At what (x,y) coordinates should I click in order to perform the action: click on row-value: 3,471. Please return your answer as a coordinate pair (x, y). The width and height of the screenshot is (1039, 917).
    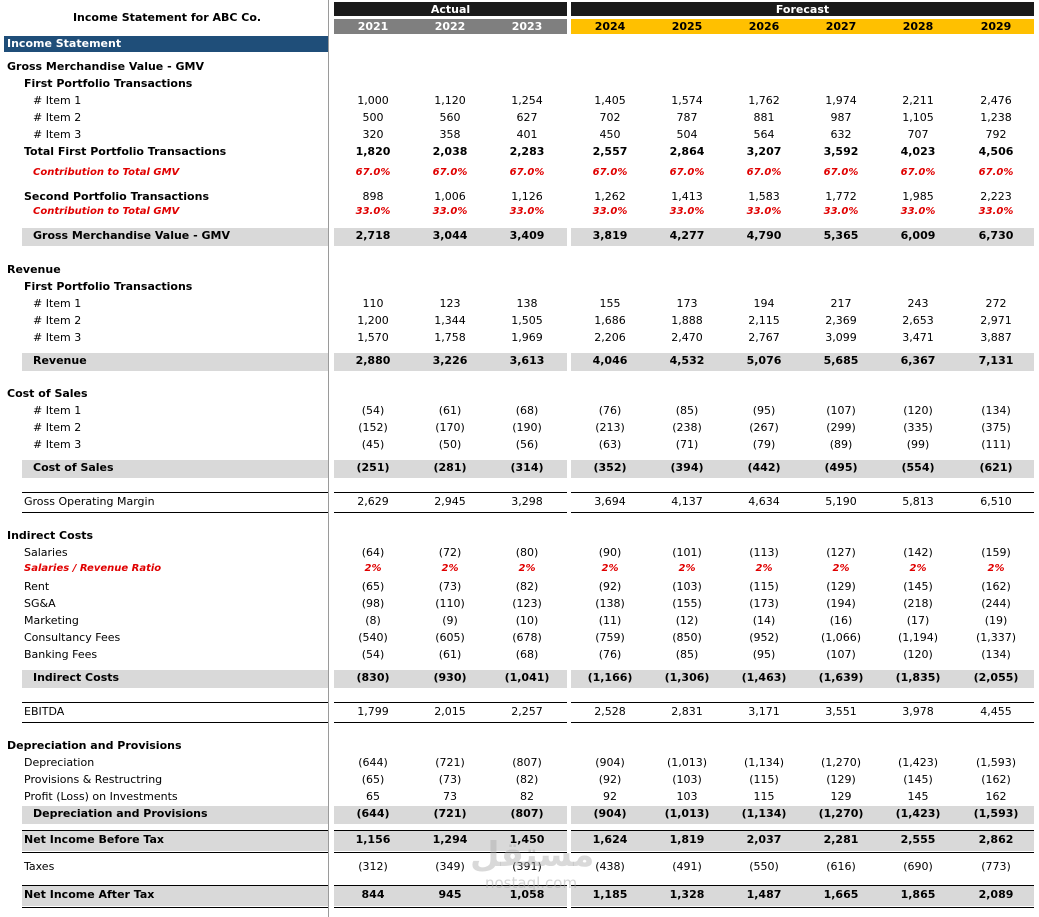
    Looking at the image, I should click on (918, 337).